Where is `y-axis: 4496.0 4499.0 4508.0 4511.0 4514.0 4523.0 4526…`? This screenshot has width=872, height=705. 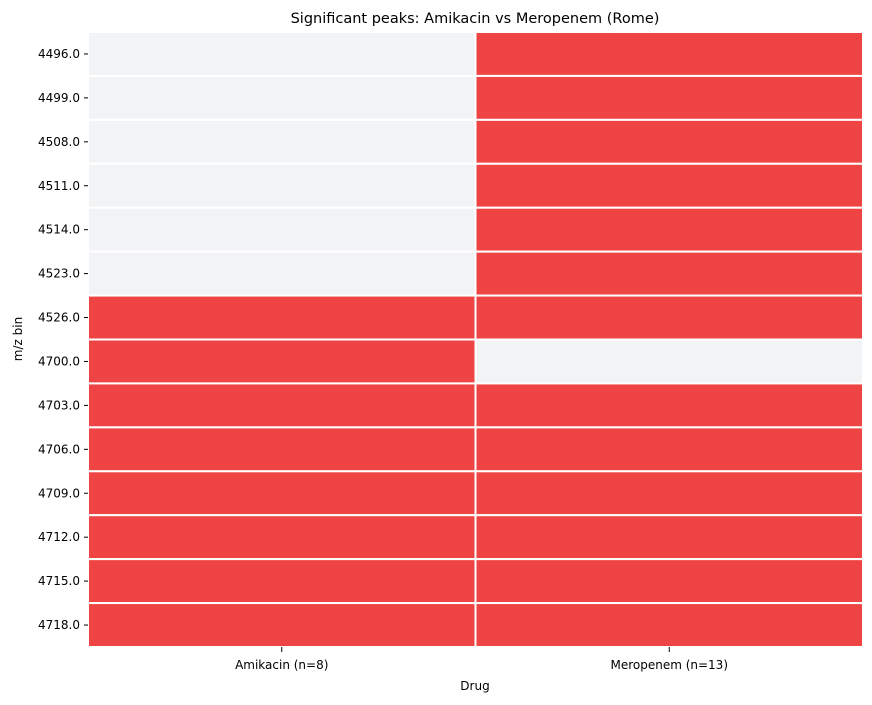
y-axis: 4496.0 4499.0 4508.0 4511.0 4514.0 4523.0 4526… is located at coordinates (63, 339).